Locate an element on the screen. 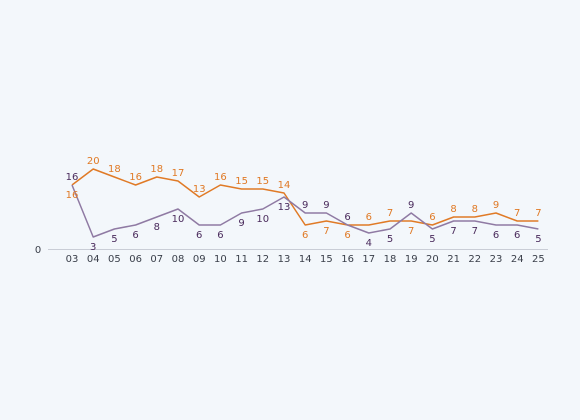  x-tick-label: 18 is located at coordinates (390, 259).